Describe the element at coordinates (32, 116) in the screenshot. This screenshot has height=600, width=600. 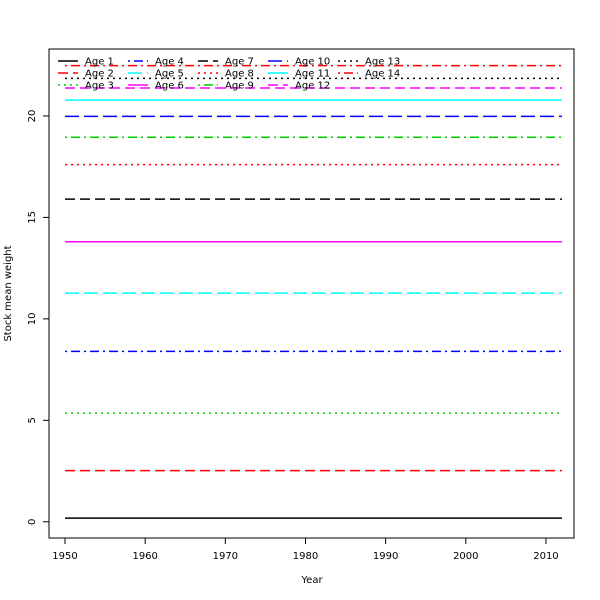
I see `y-tick-label: 20` at that location.